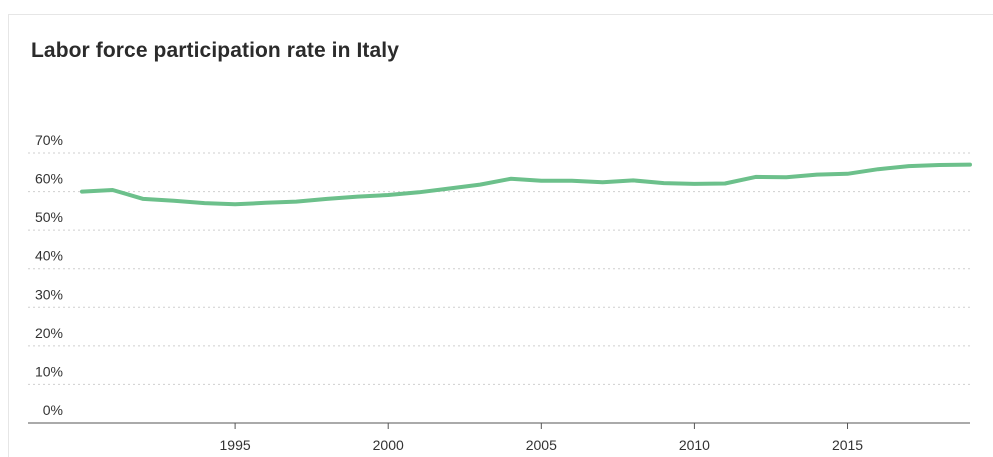 The height and width of the screenshot is (457, 993). Describe the element at coordinates (49, 256) in the screenshot. I see `y-tick-label: 40%` at that location.